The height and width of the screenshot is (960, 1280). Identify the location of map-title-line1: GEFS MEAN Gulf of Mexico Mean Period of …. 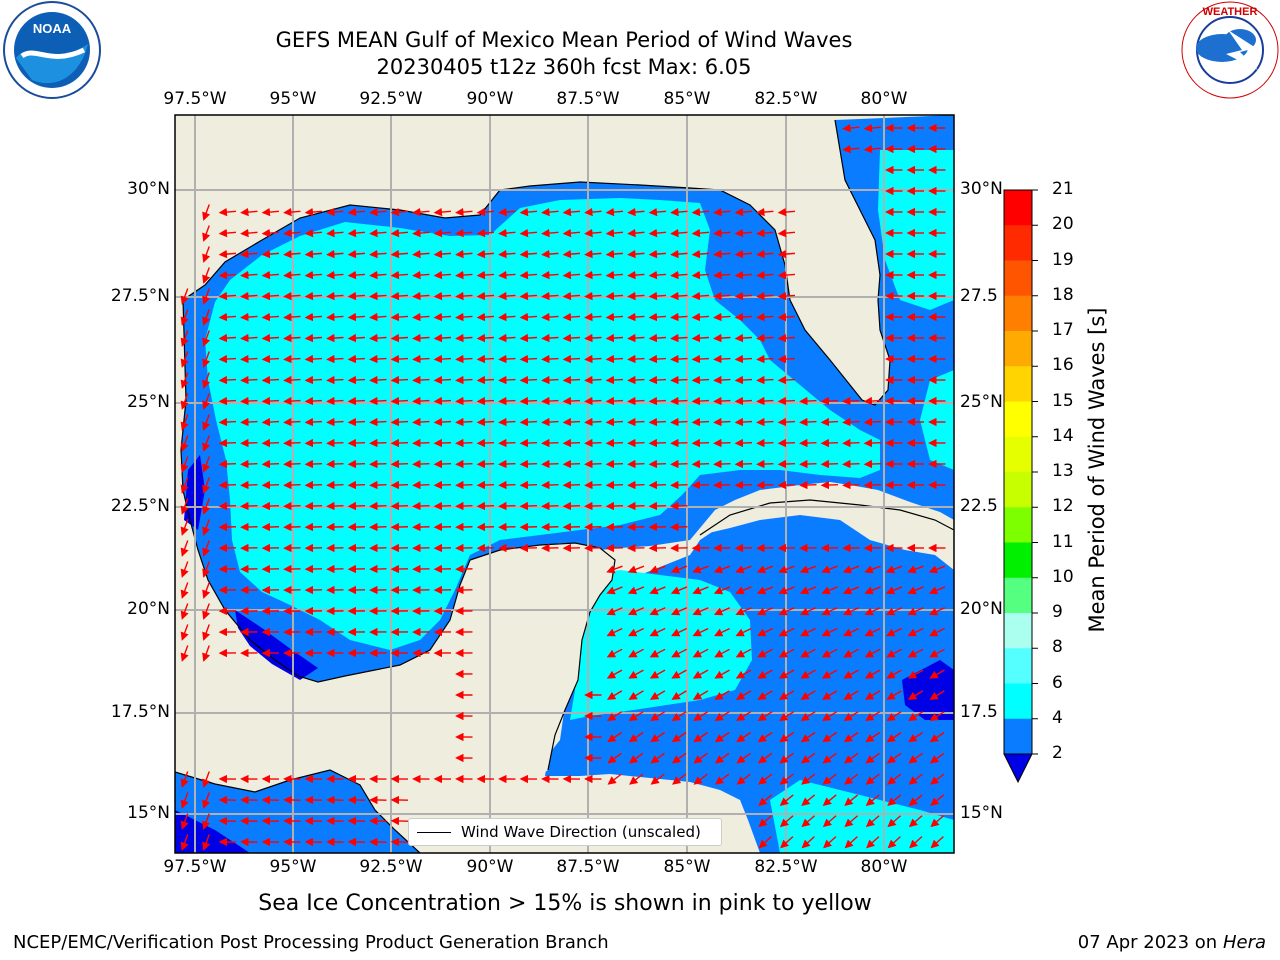
(564, 40).